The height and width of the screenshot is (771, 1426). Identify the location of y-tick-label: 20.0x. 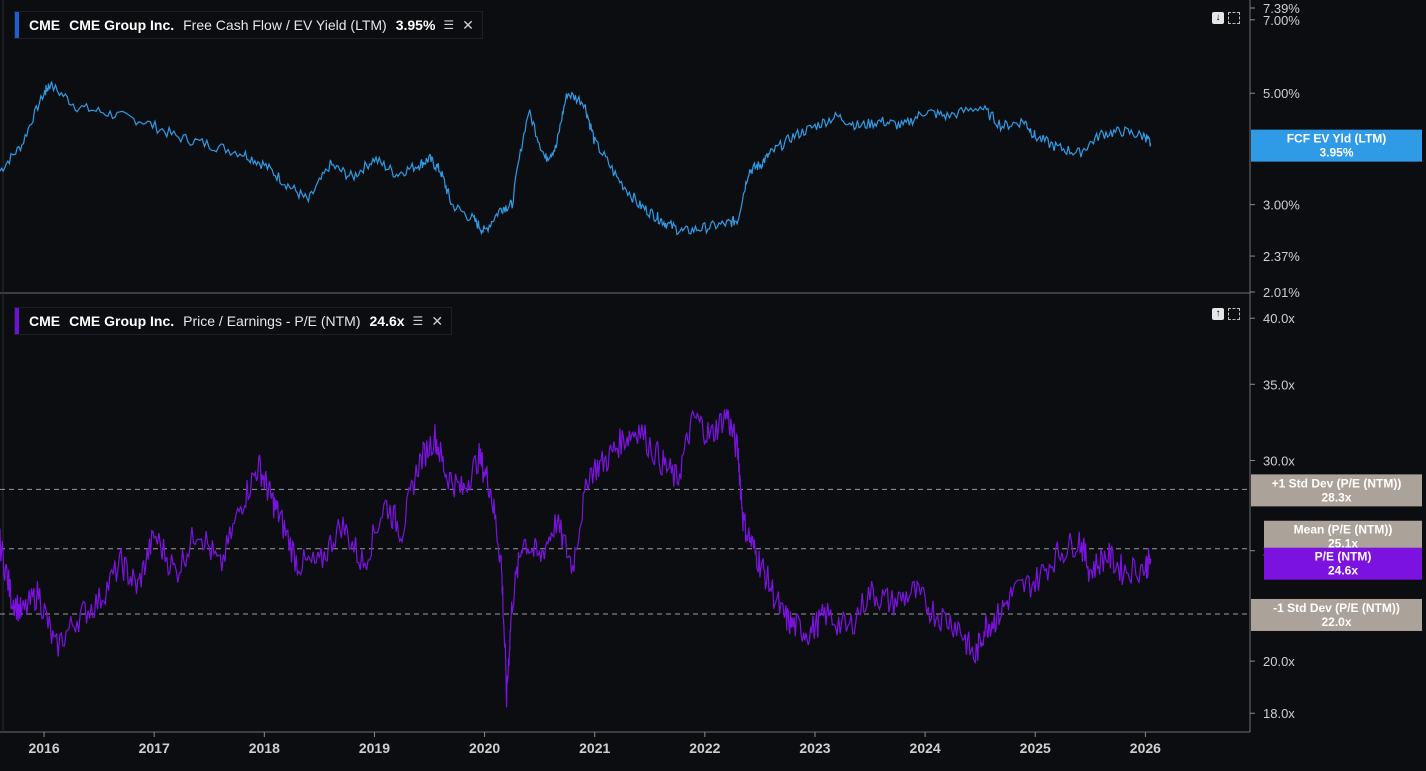
(1279, 661).